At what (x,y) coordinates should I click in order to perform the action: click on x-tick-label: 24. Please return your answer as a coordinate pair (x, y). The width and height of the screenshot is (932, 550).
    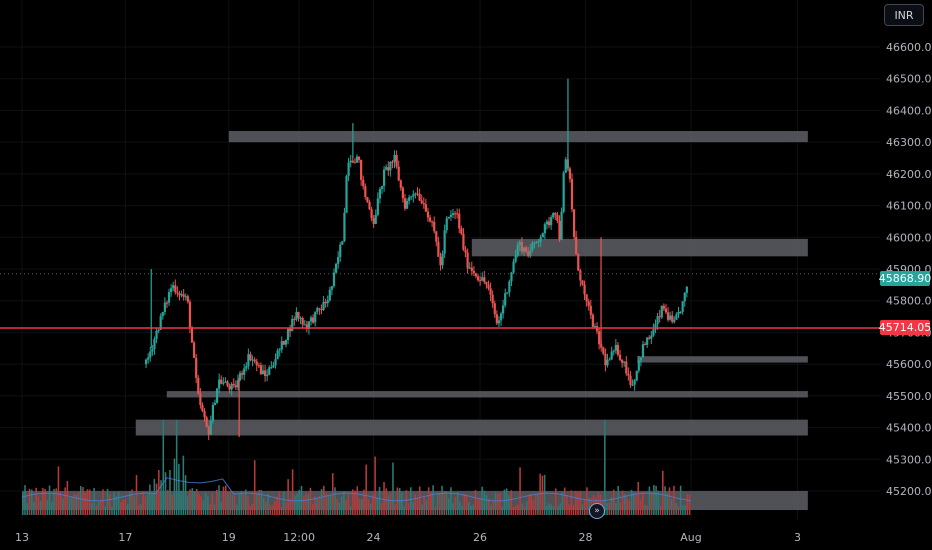
    Looking at the image, I should click on (374, 537).